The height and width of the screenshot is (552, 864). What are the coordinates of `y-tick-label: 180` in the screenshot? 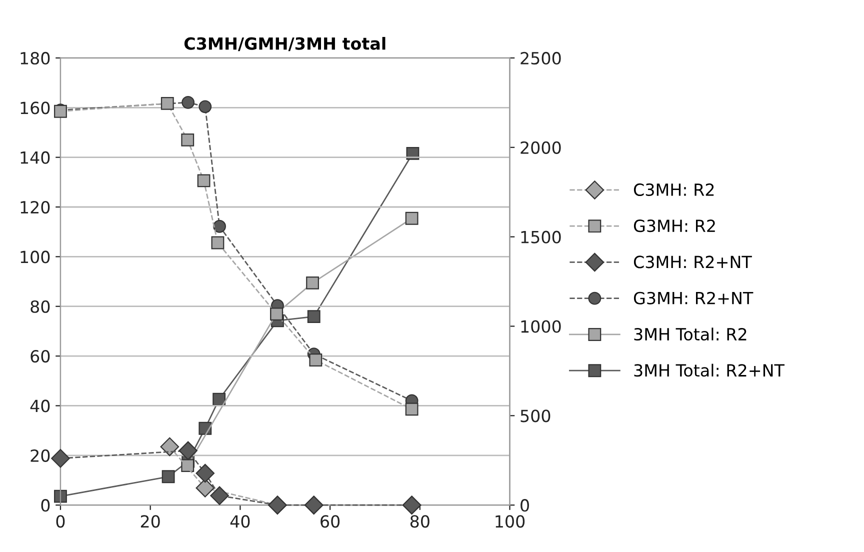 It's located at (35, 58).